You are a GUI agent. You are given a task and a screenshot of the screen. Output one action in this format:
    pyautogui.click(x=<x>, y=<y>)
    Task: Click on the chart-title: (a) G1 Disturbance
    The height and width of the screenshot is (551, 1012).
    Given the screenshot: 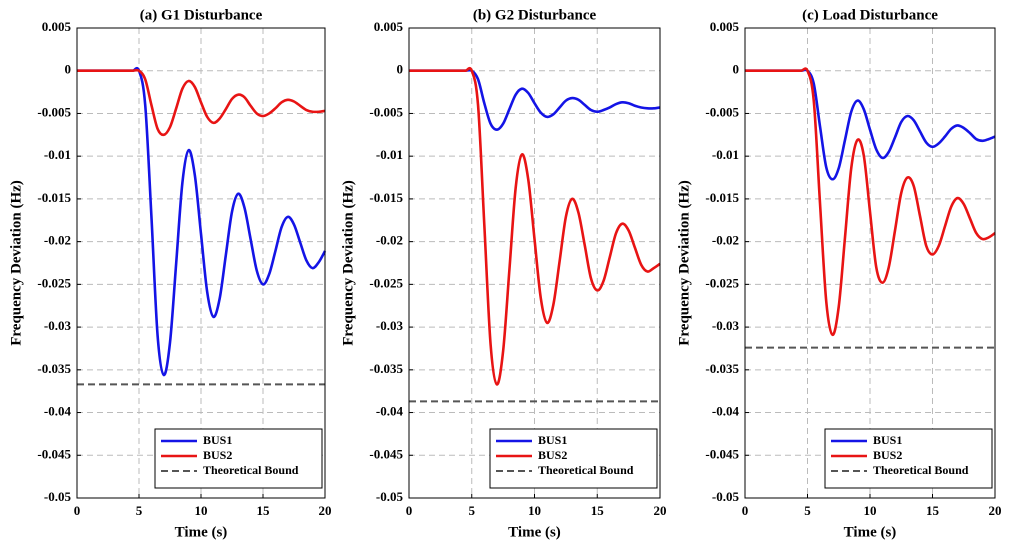 What is the action you would take?
    pyautogui.click(x=201, y=15)
    